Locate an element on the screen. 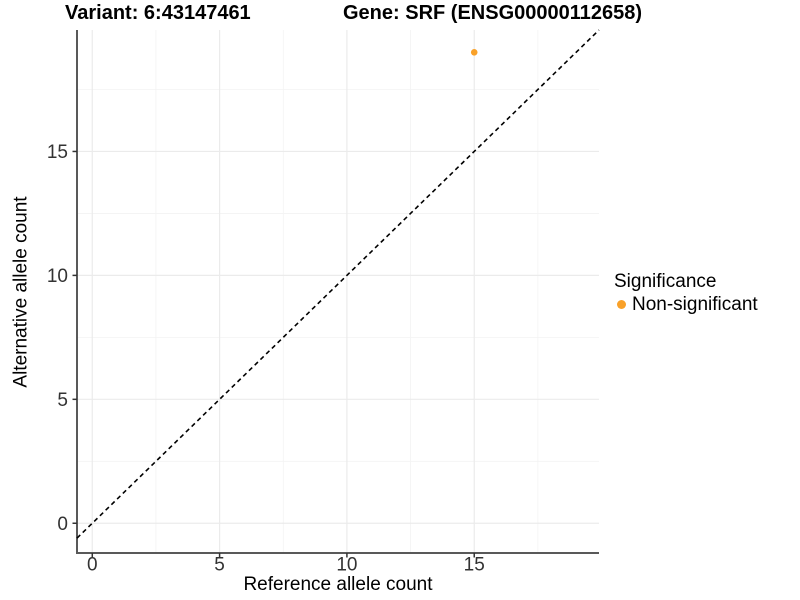  x-tick-label: 10 is located at coordinates (346, 564).